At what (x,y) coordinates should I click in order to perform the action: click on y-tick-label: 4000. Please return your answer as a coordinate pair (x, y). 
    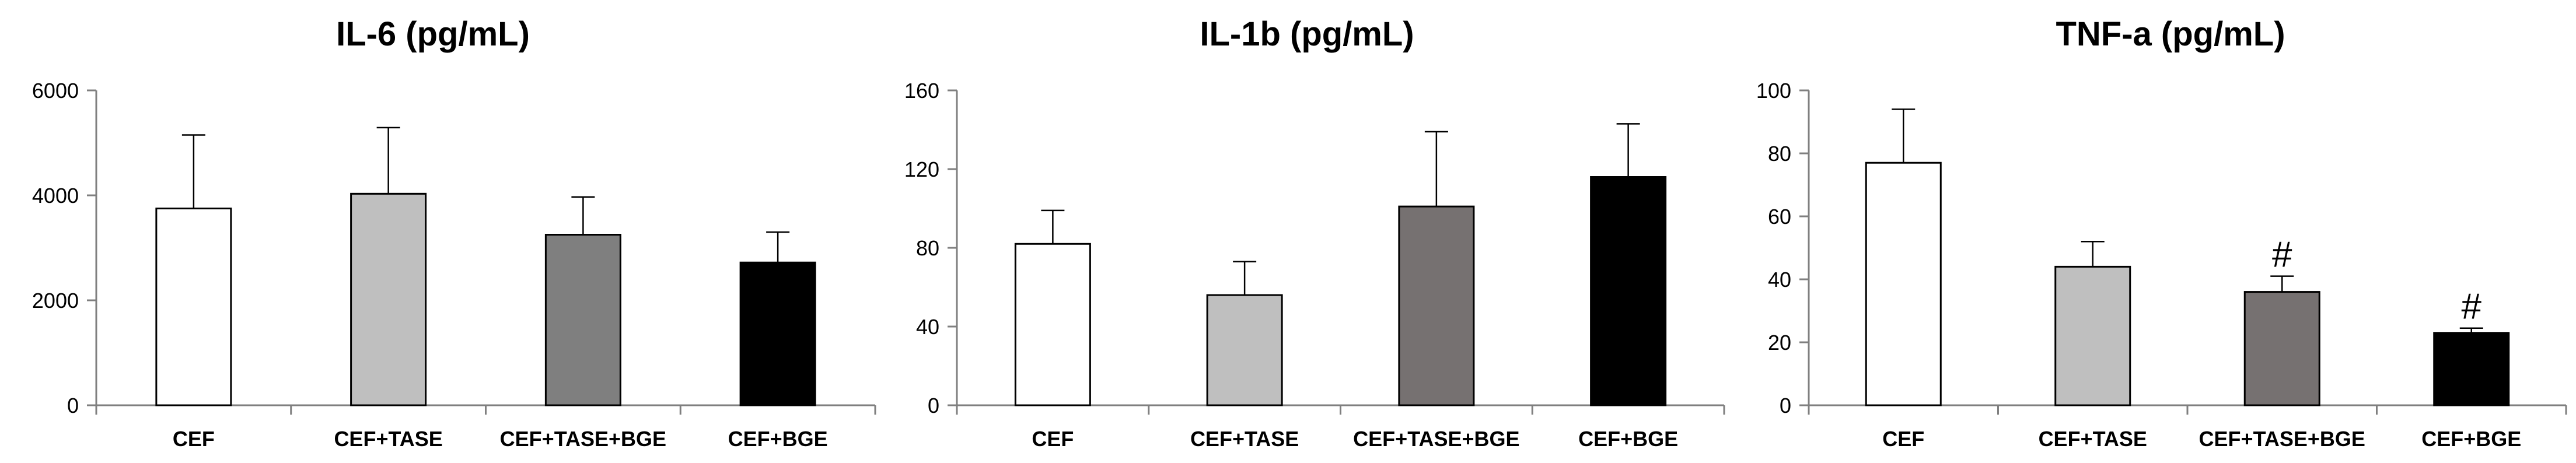
    Looking at the image, I should click on (55, 196).